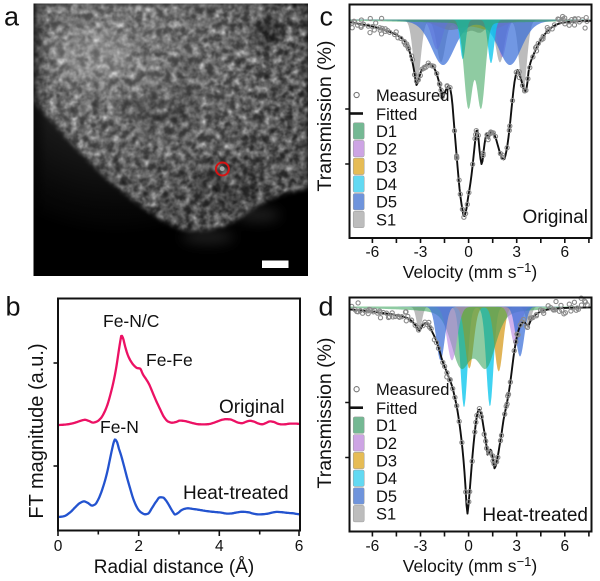 The width and height of the screenshot is (600, 581). Describe the element at coordinates (327, 17) in the screenshot. I see `svg-text: c` at that location.